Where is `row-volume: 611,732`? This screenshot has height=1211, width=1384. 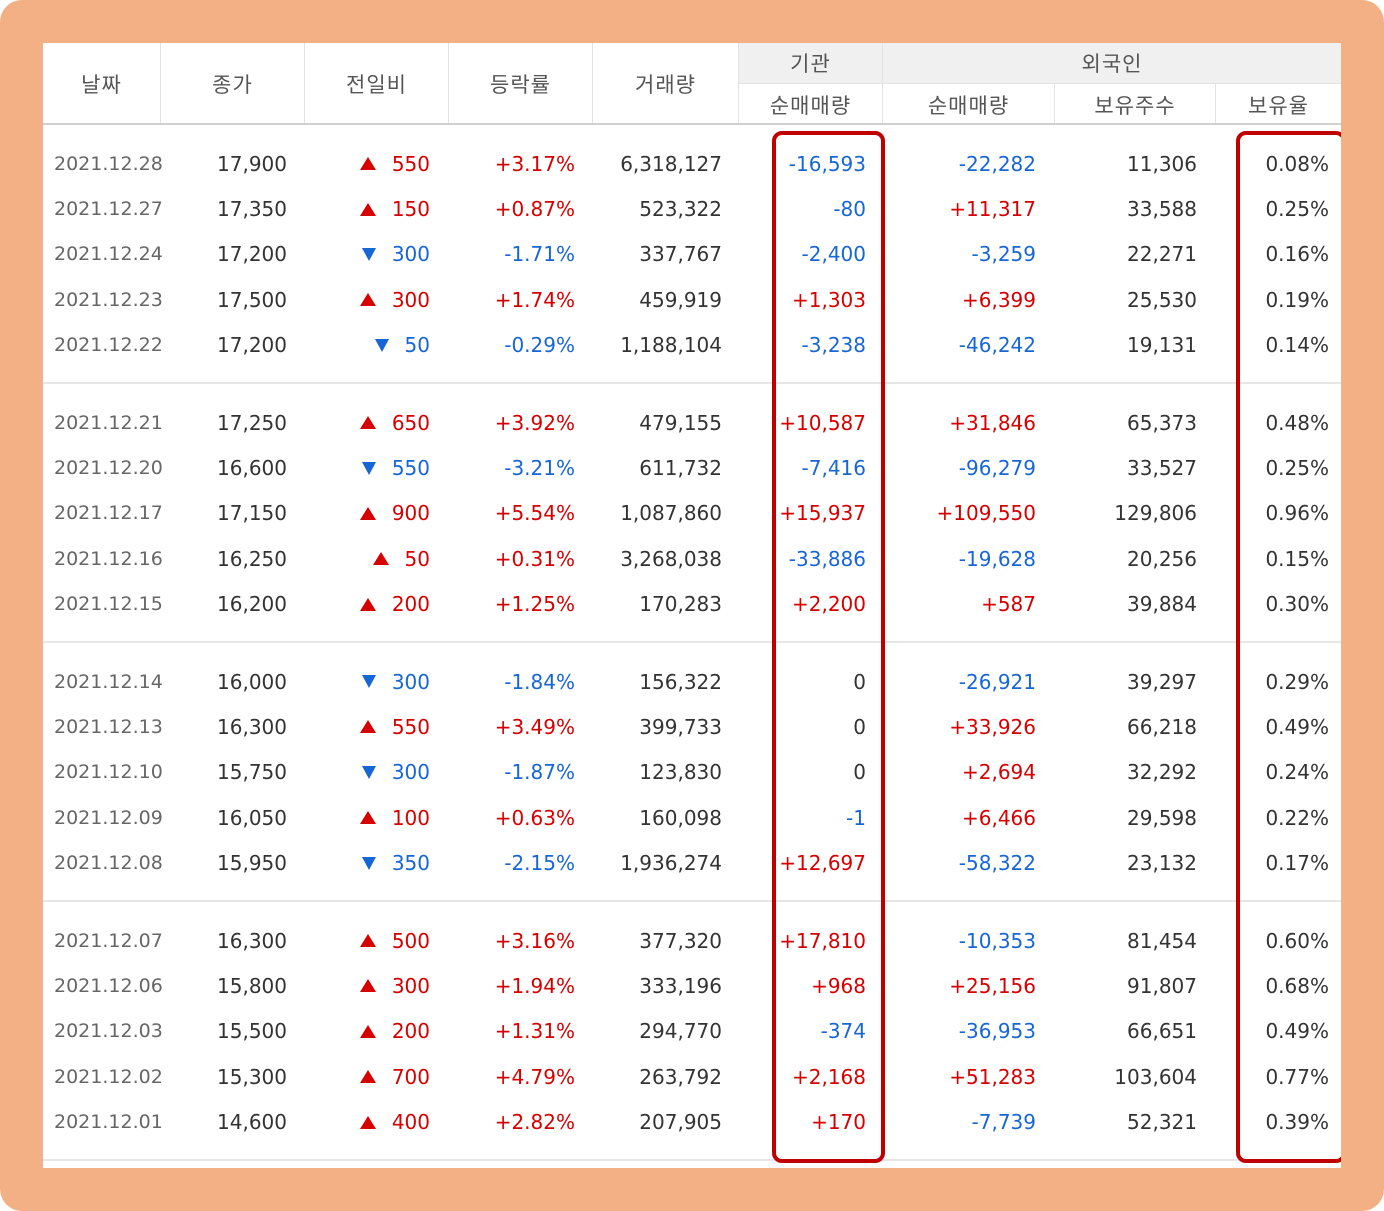
row-volume: 611,732 is located at coordinates (680, 468).